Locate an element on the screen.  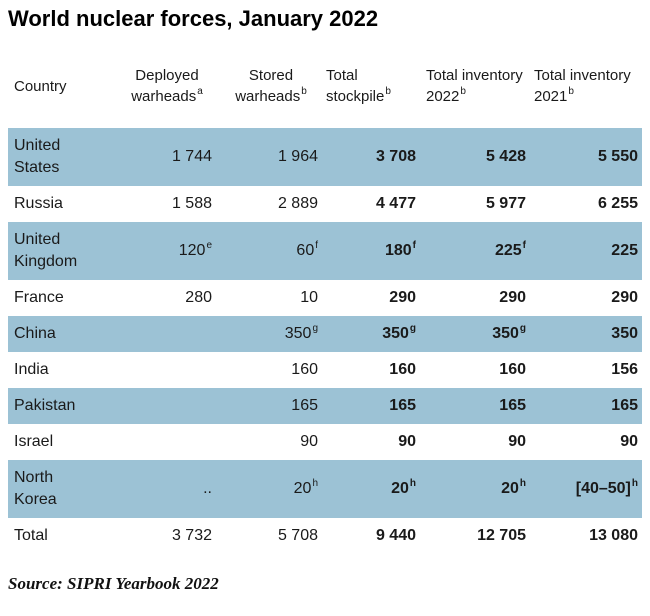
table-row-india: India 160 160 160 156 is located at coordinates (325, 370).